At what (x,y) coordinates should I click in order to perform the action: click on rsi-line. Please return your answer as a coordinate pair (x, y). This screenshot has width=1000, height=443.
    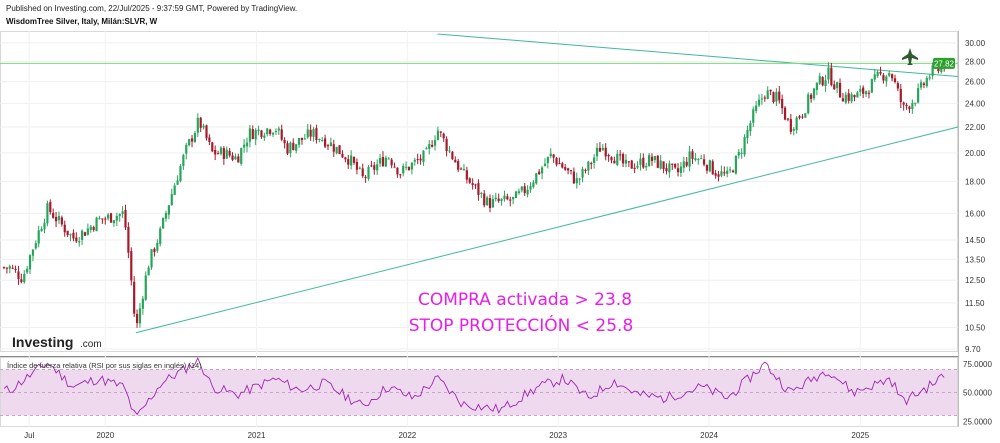
    Looking at the image, I should click on (474, 386).